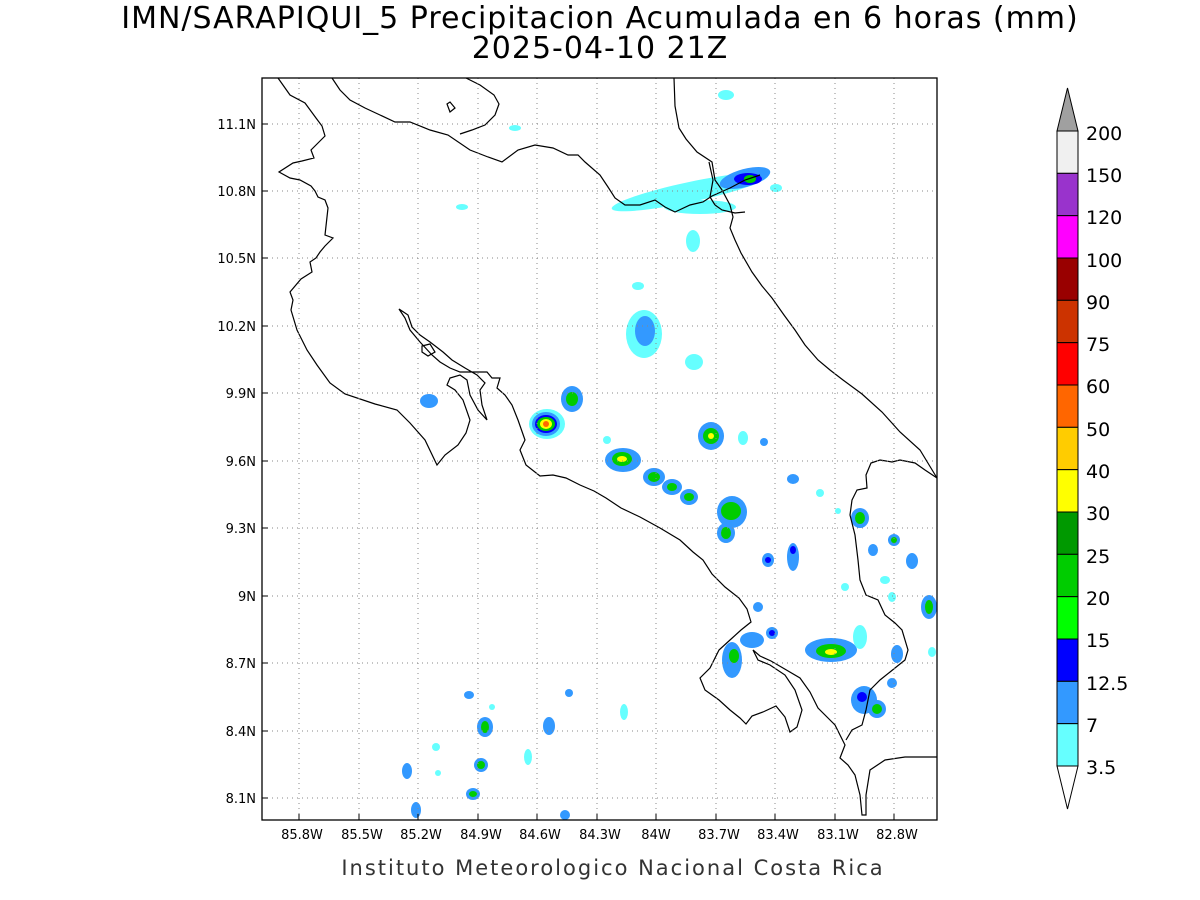 This screenshot has width=1200, height=900. What do you see at coordinates (236, 125) in the screenshot?
I see `y-tick-label: 11.1N` at bounding box center [236, 125].